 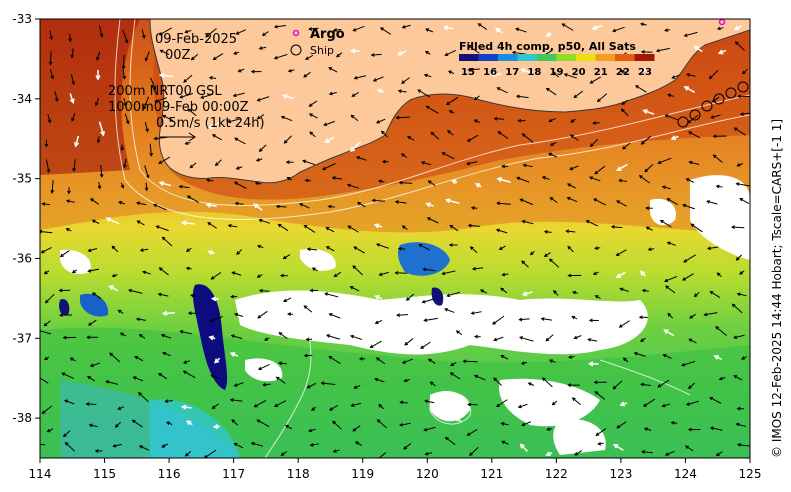 What do you see at coordinates (512, 72) in the screenshot?
I see `colorbar-tick-label: 17` at bounding box center [512, 72].